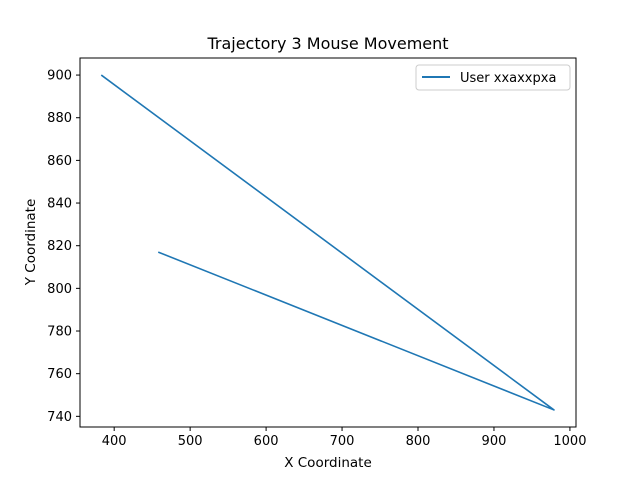 The height and width of the screenshot is (480, 640). What do you see at coordinates (59, 374) in the screenshot?
I see `y-tick-label: 760` at bounding box center [59, 374].